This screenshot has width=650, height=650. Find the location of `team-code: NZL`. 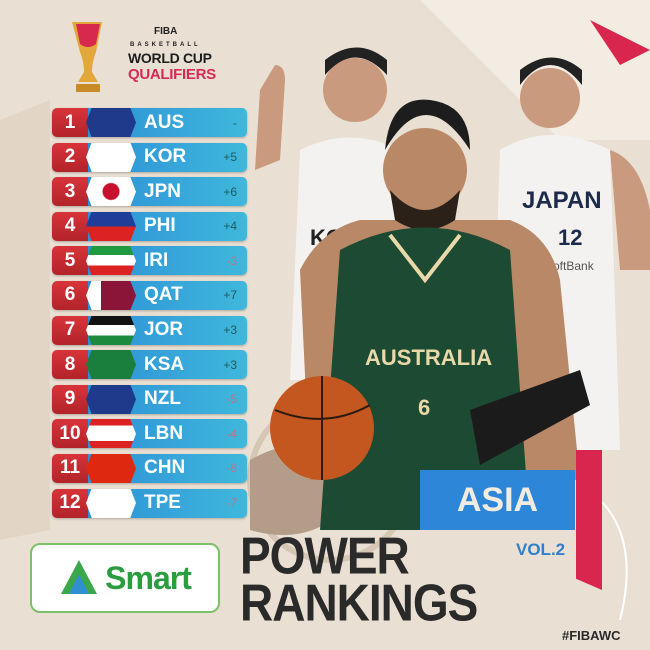

team-code: NZL is located at coordinates (162, 399).